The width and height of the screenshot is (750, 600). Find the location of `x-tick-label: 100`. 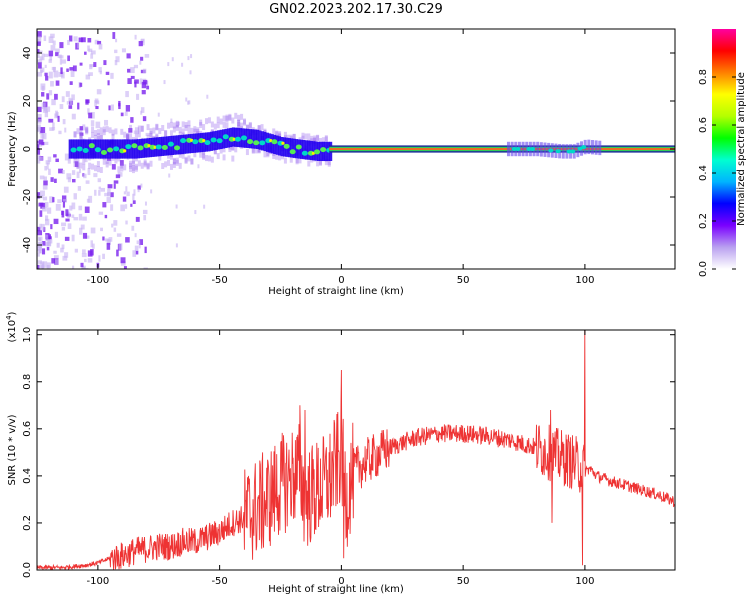

x-tick-label: 100 is located at coordinates (584, 581).